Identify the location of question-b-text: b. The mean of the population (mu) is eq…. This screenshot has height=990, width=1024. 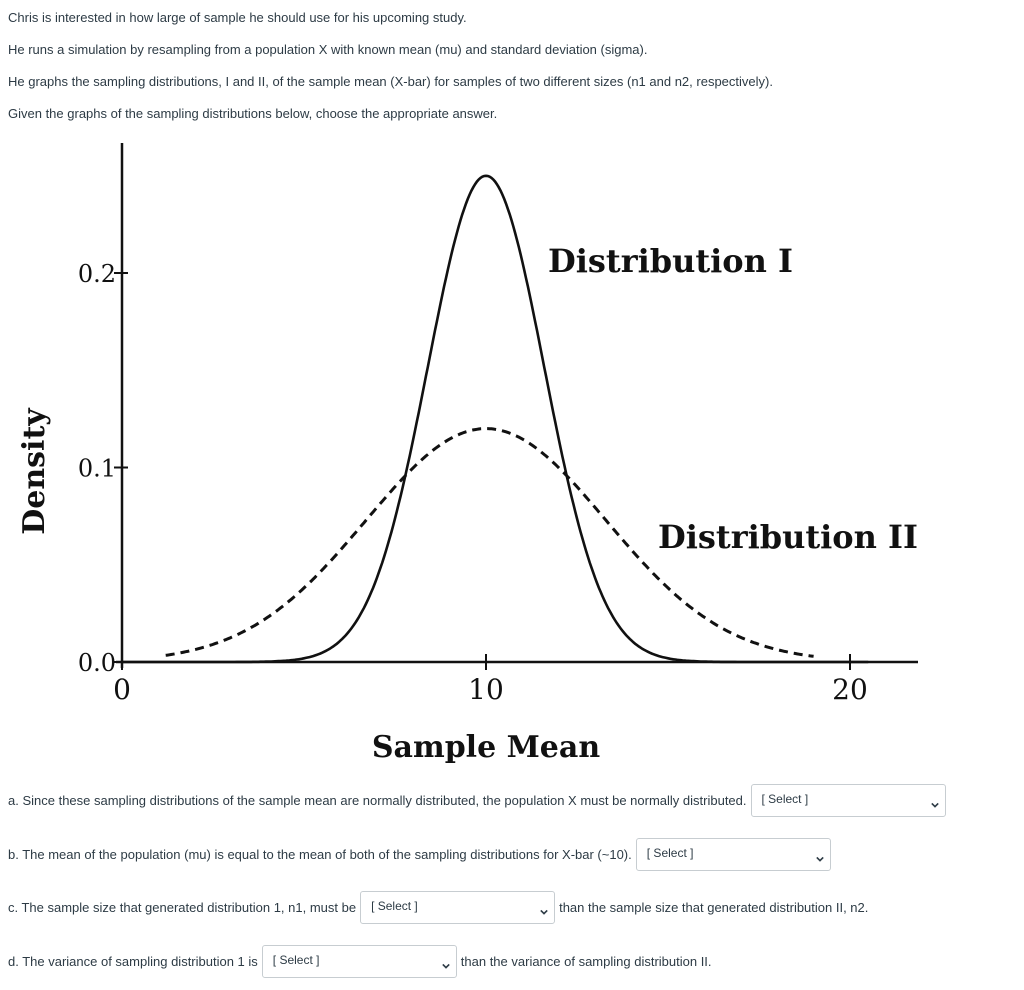
(320, 854).